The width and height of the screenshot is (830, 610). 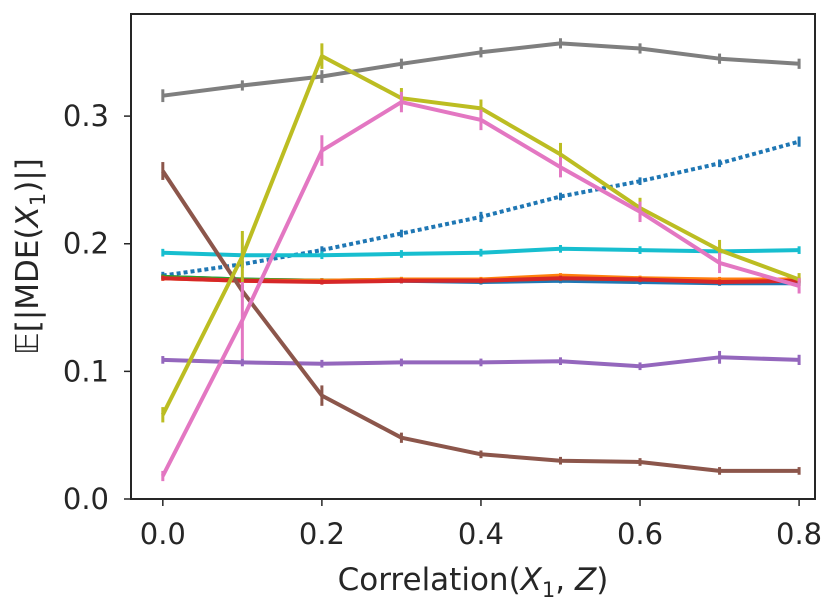 I want to click on series-purple, so click(x=481, y=360).